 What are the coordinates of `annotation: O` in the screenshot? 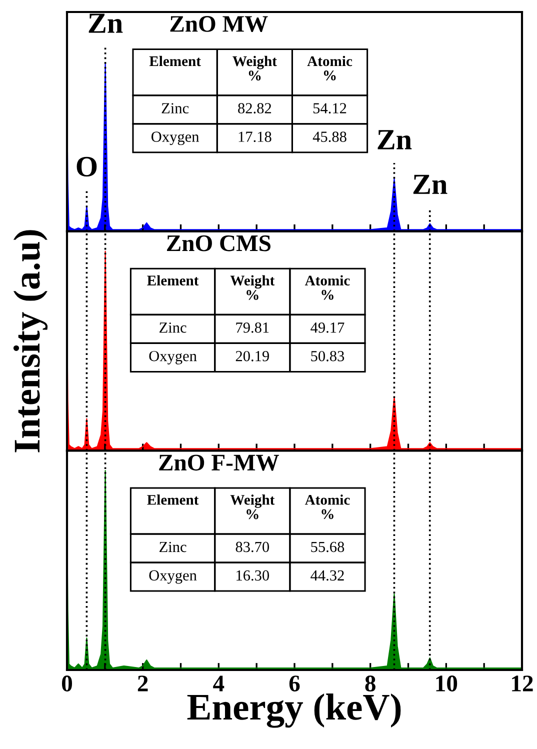 It's located at (86, 166).